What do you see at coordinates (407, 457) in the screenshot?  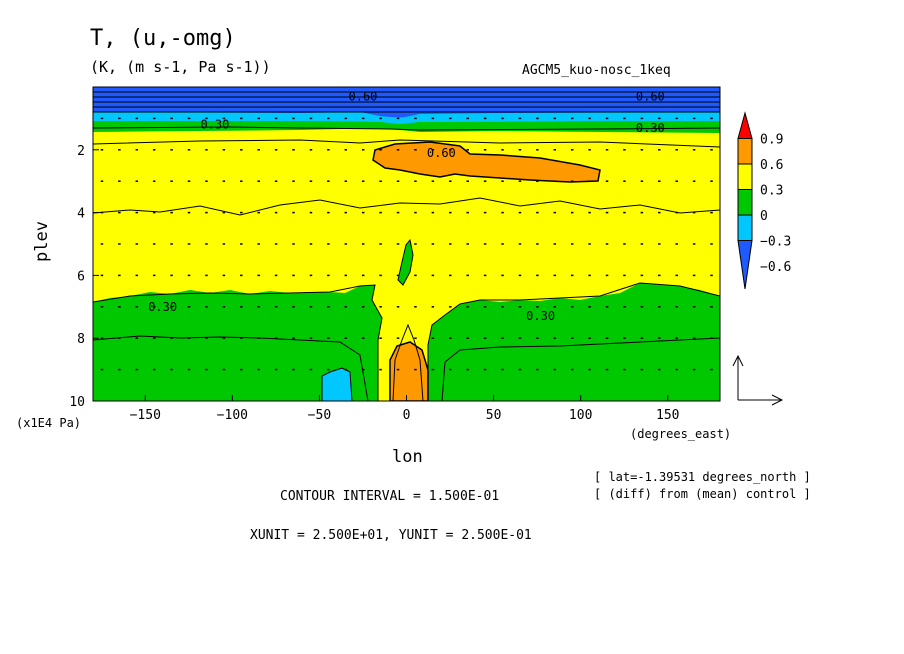 I see `x-axis-label: lon` at bounding box center [407, 457].